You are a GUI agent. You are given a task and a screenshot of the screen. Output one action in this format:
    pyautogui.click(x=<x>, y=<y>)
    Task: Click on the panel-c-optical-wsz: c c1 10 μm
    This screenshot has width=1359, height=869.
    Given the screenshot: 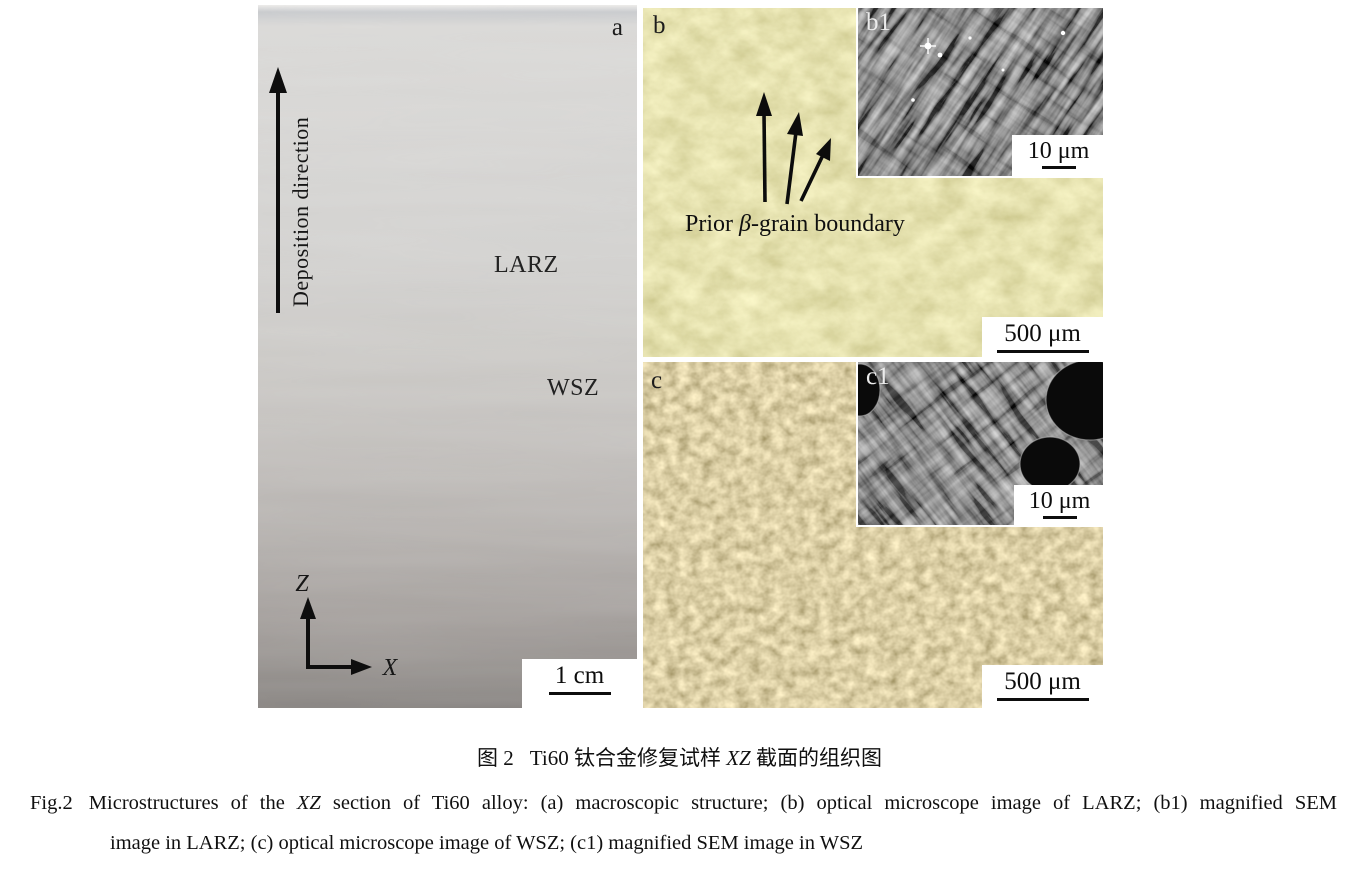 What is the action you would take?
    pyautogui.click(x=873, y=535)
    